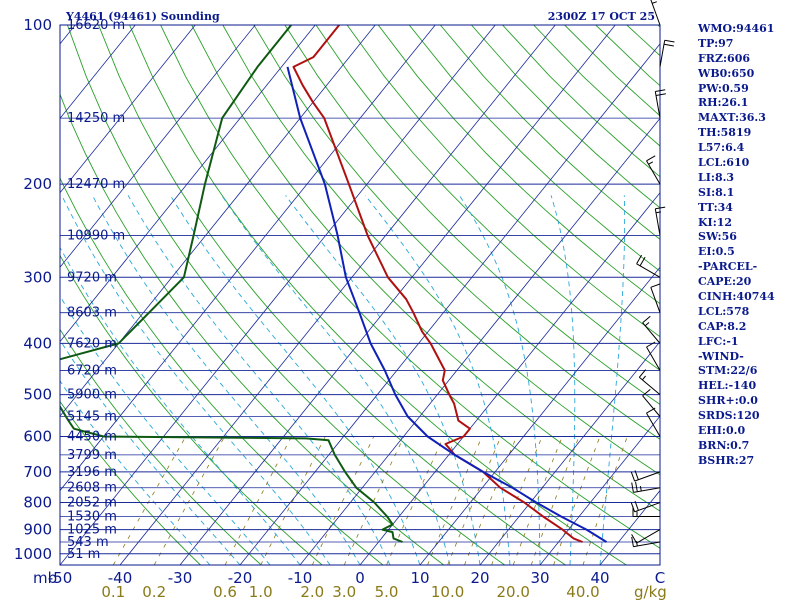 This screenshot has height=600, width=800. I want to click on index-item: SW:56, so click(717, 237).